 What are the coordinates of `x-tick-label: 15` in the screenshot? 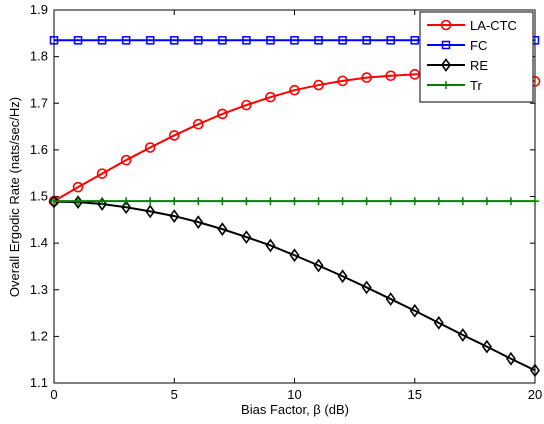 It's located at (415, 394).